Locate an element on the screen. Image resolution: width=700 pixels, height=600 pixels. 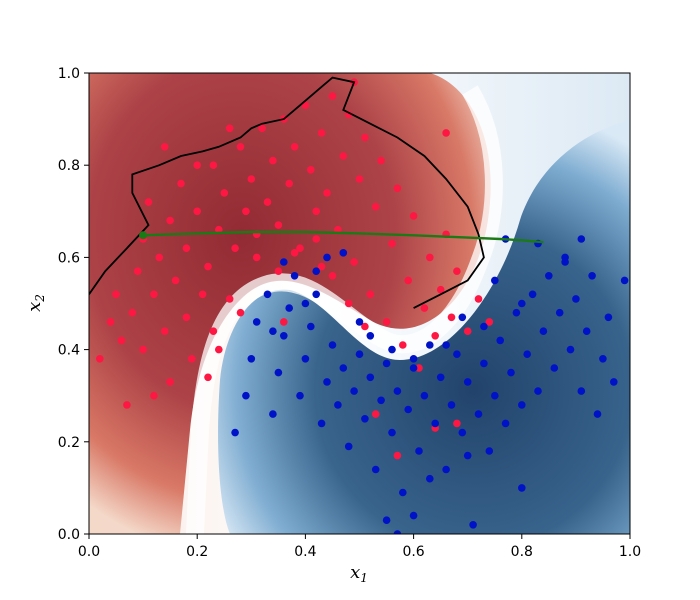
x-axis-label: x1 is located at coordinates (359, 573).